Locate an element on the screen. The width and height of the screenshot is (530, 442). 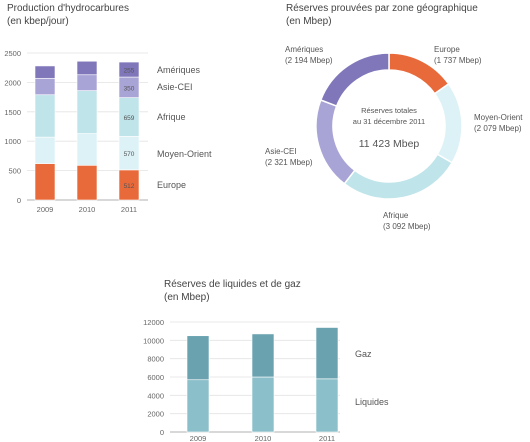
chart1-legend-item: Moyen-Orient is located at coordinates (184, 154).